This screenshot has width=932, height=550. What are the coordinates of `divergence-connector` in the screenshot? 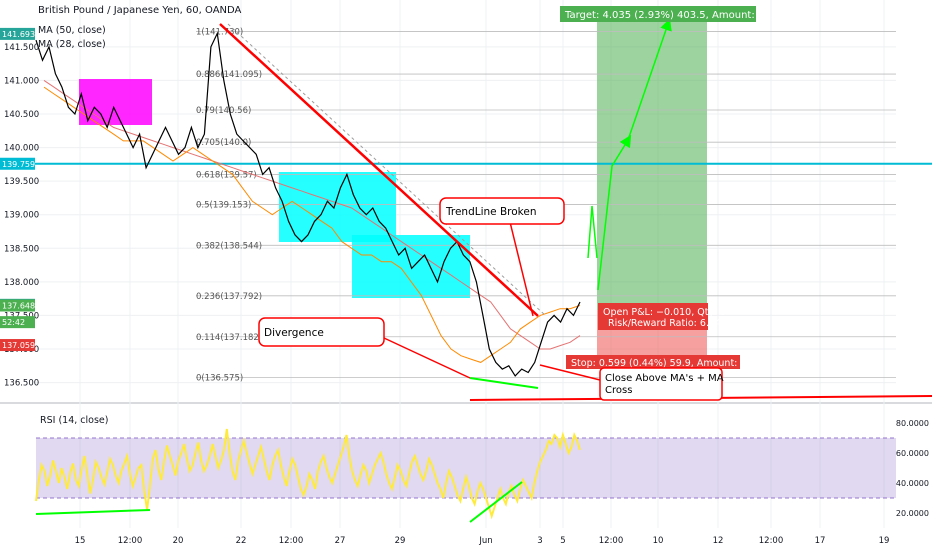 It's located at (427, 358).